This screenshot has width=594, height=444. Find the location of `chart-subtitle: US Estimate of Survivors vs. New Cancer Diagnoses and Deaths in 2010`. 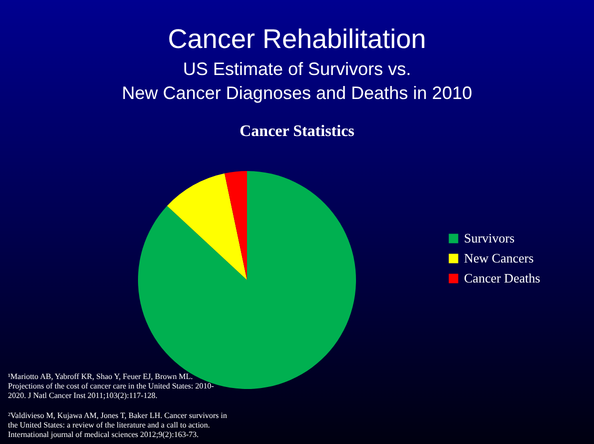

chart-subtitle: US Estimate of Survivors vs. New Cancer Diagnoses and Deaths in 2010 is located at coordinates (297, 81).